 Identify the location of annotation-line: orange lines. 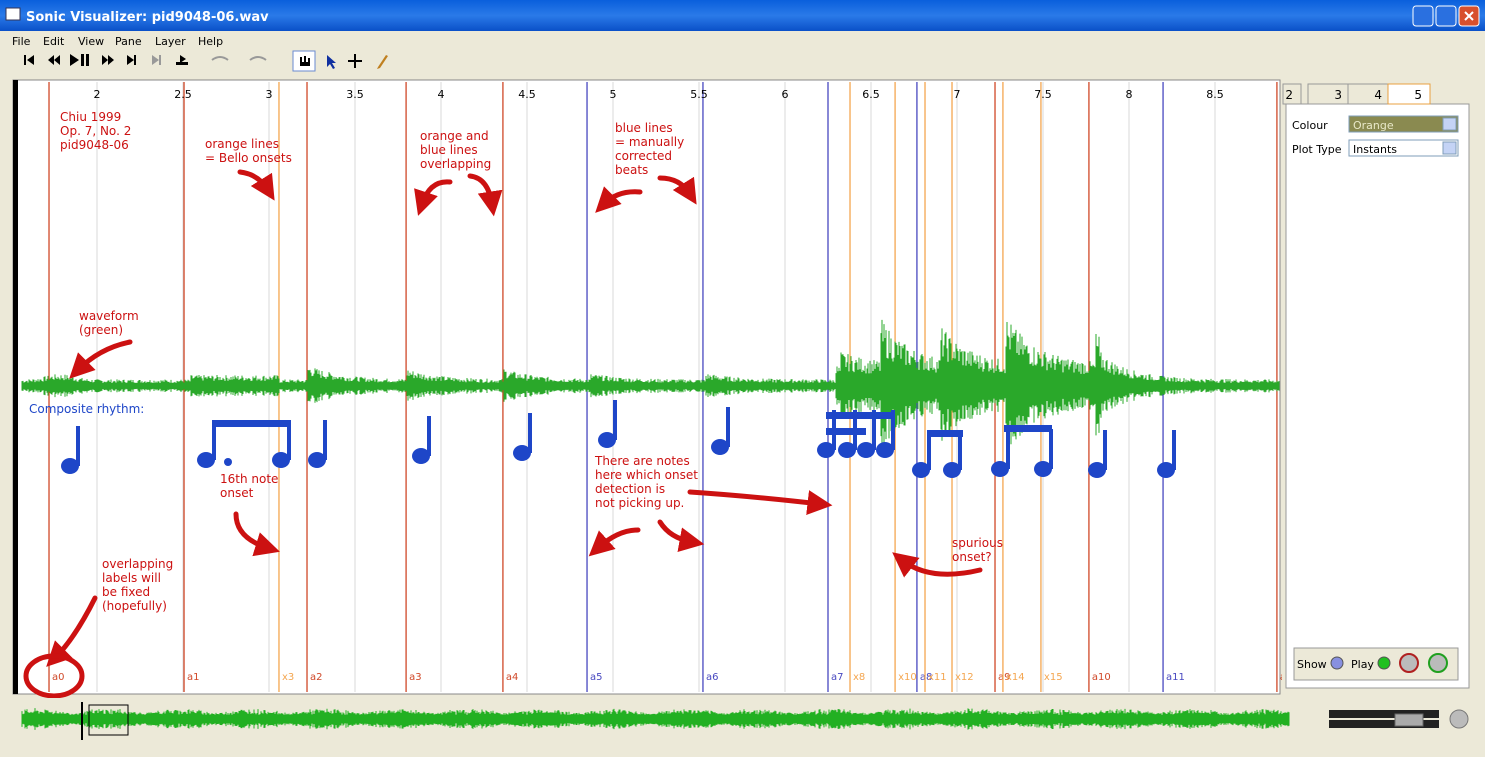
(242, 144).